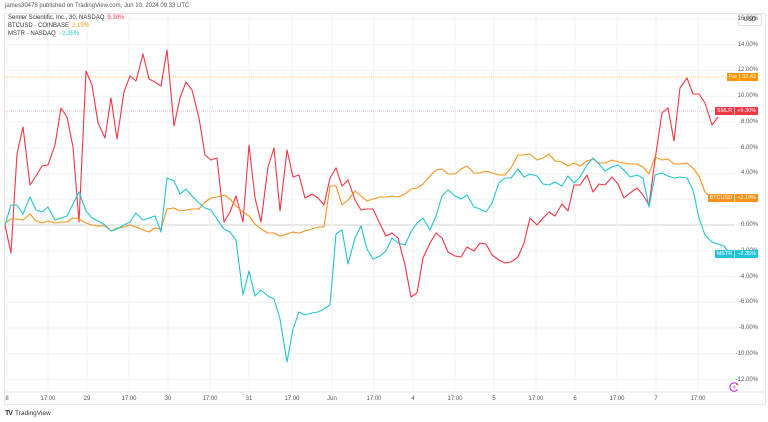 The image size is (768, 422). I want to click on y-tick-label: 12.00%, so click(747, 70).